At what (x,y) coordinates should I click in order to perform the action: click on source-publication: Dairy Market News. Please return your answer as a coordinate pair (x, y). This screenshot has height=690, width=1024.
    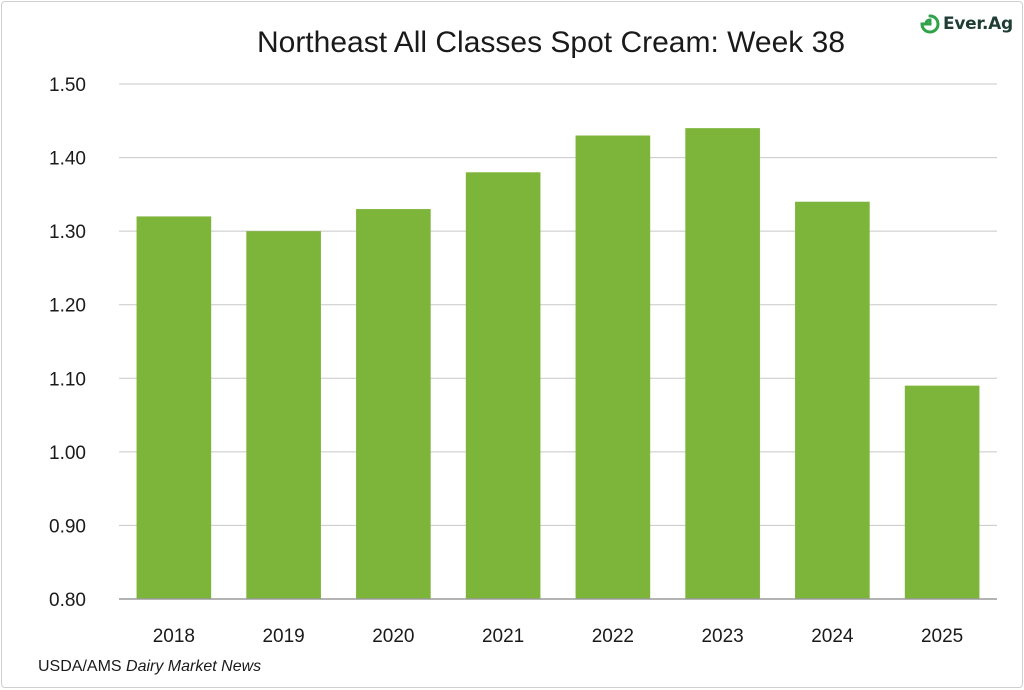
    Looking at the image, I should click on (194, 666).